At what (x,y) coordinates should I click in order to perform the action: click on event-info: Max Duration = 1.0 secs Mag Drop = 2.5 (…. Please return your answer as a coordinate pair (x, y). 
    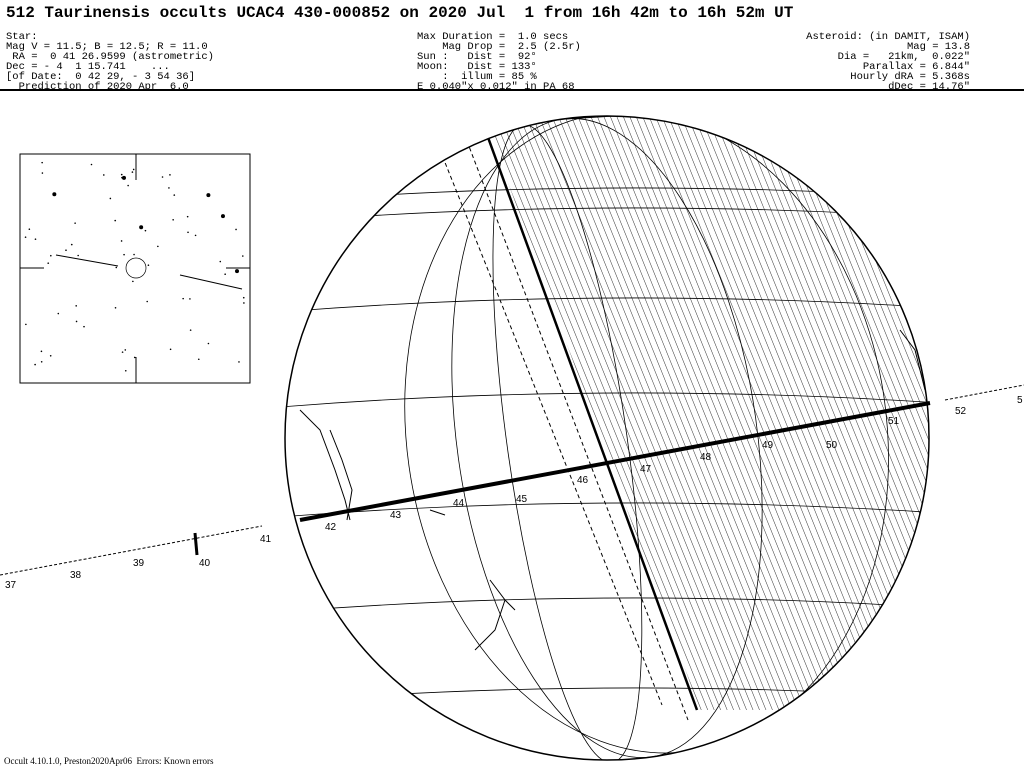
    Looking at the image, I should click on (499, 62).